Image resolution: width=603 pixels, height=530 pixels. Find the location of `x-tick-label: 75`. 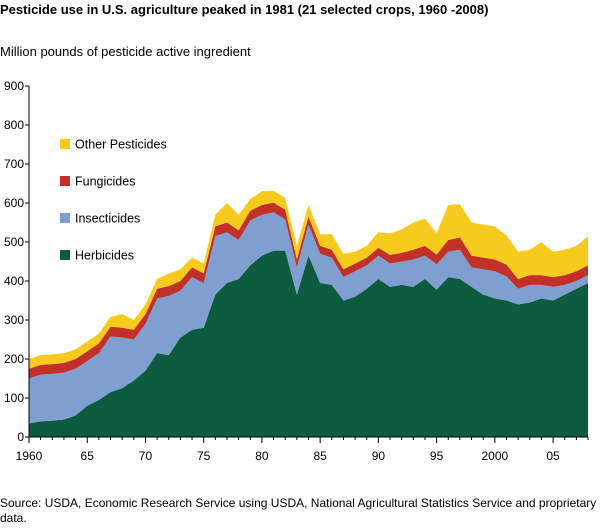

x-tick-label: 75 is located at coordinates (204, 456).